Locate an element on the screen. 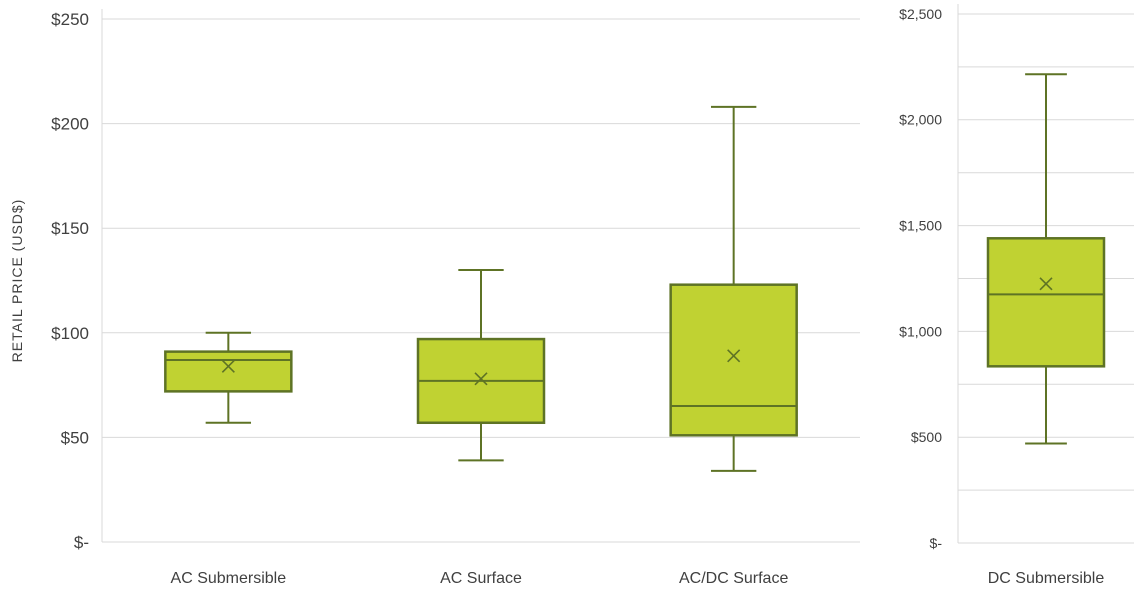 The image size is (1134, 589). y-tick-label: $50 is located at coordinates (75, 437).